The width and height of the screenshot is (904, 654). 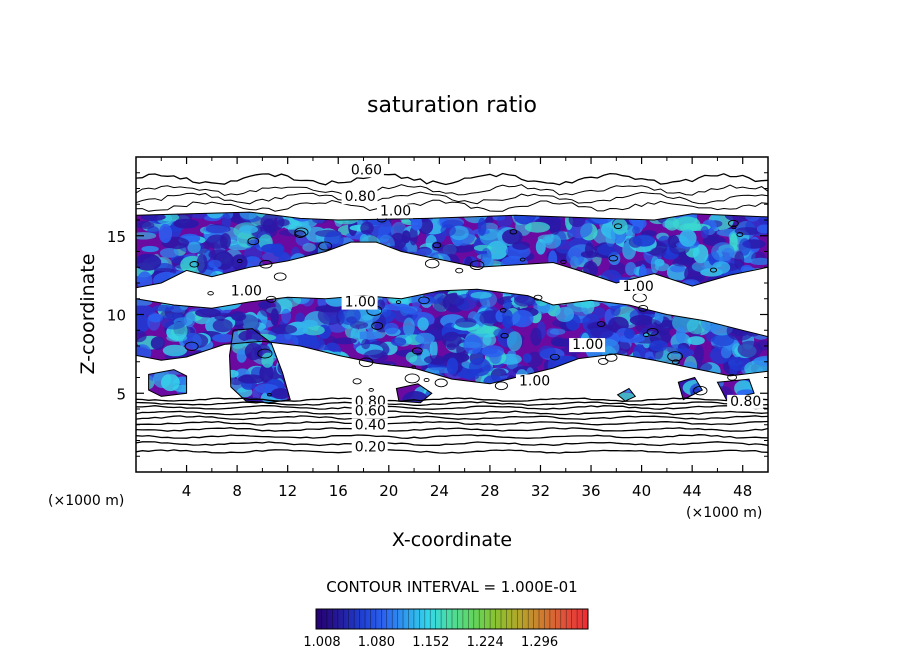 I want to click on contour-label: 0.20, so click(x=370, y=448).